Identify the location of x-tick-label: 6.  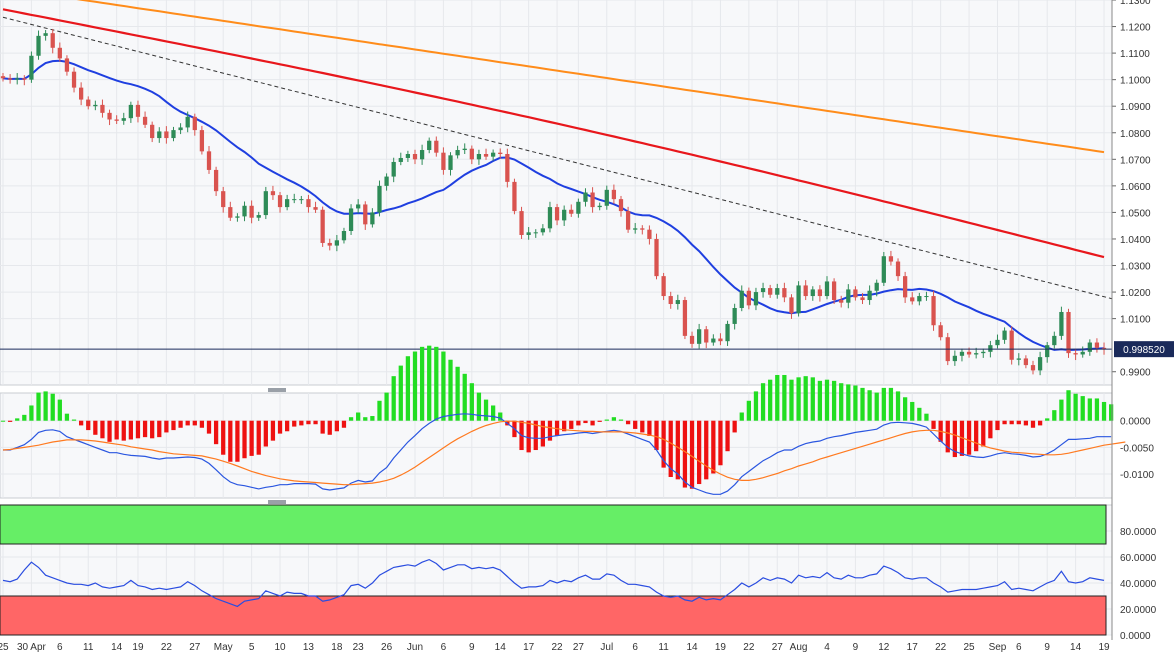
(1019, 647).